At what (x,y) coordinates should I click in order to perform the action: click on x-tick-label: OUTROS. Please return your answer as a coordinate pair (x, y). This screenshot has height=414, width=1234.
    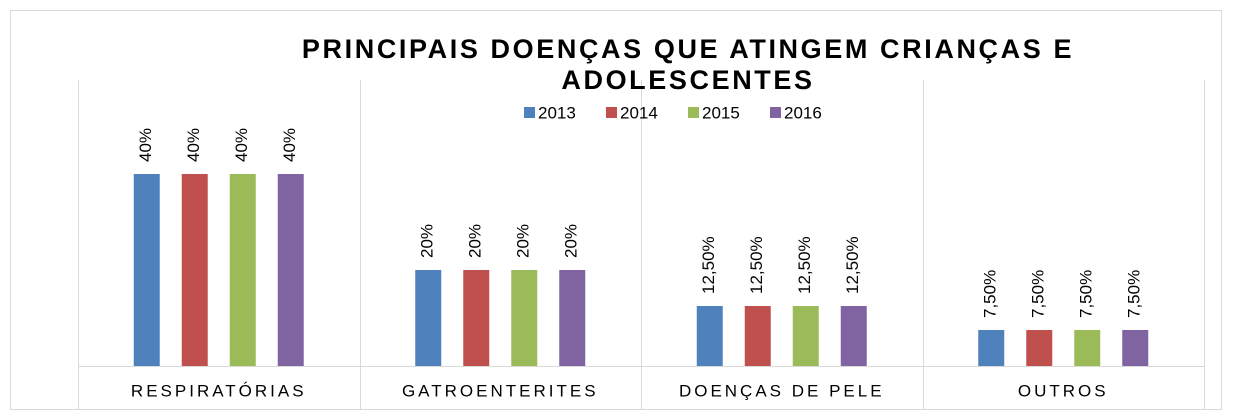
    Looking at the image, I should click on (1063, 390).